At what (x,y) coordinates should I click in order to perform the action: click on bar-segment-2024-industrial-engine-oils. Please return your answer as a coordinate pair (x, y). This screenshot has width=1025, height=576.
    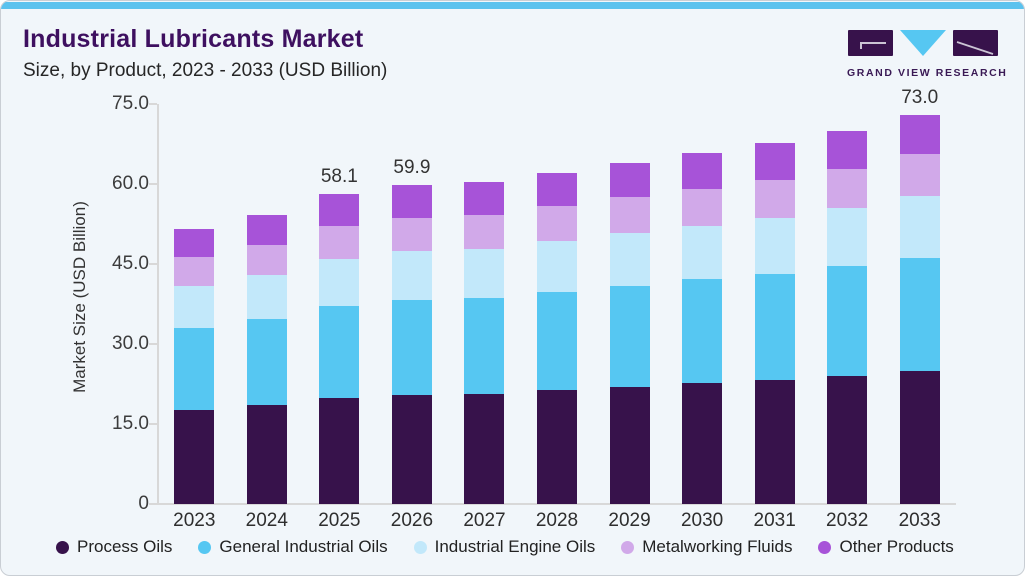
    Looking at the image, I should click on (266, 297).